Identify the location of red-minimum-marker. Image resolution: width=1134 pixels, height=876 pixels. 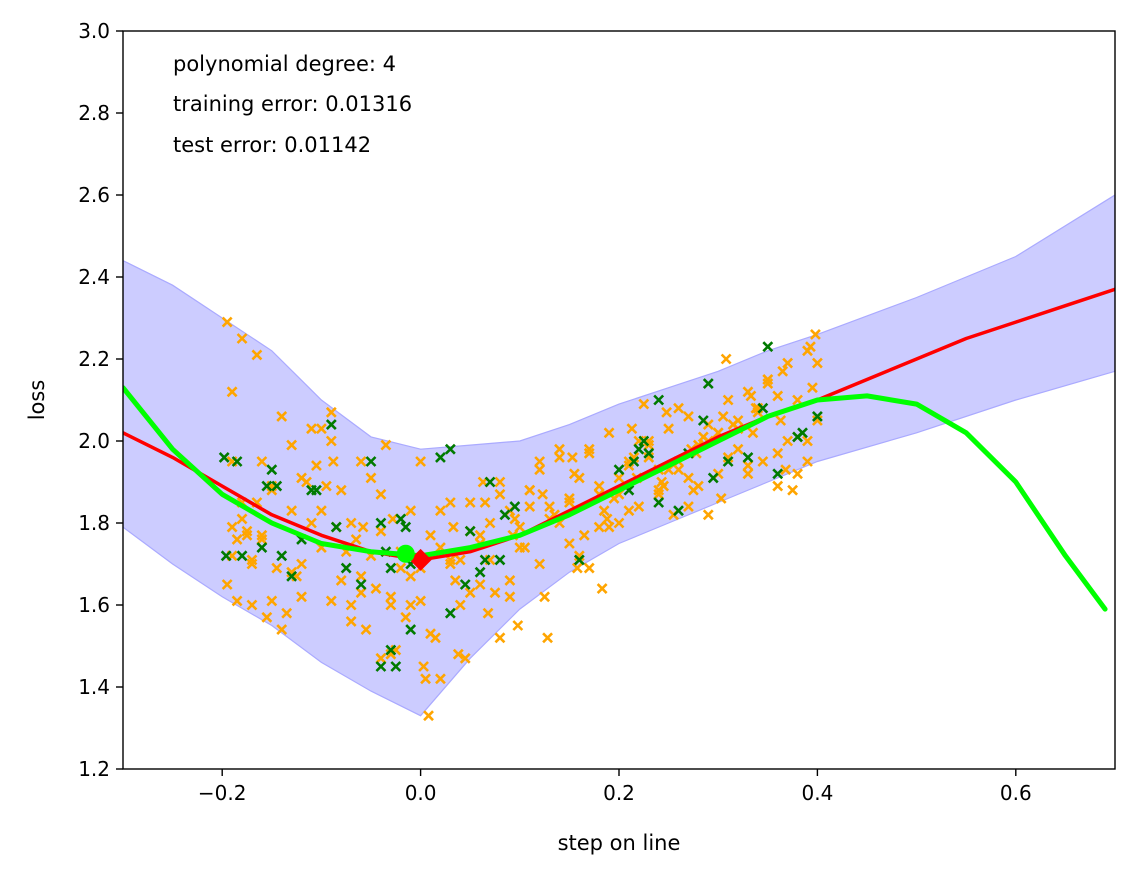
(420, 559).